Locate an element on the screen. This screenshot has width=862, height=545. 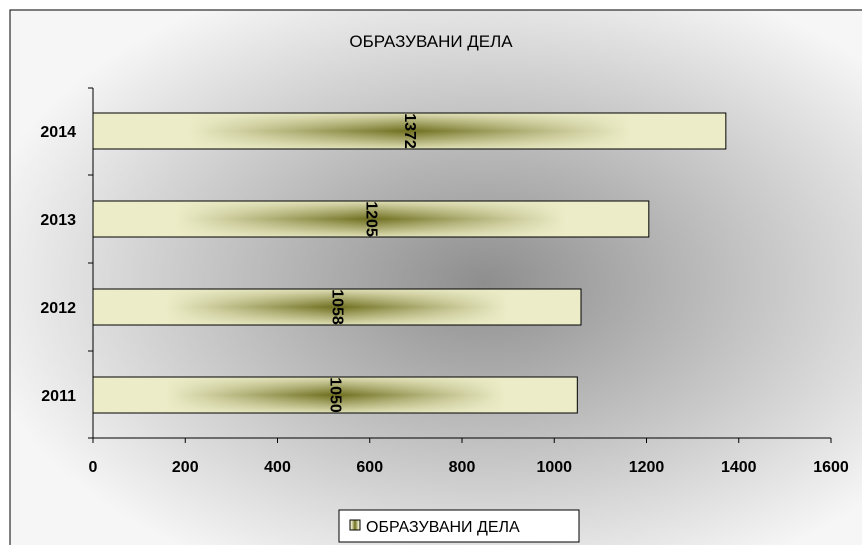
legend-box is located at coordinates (459, 526).